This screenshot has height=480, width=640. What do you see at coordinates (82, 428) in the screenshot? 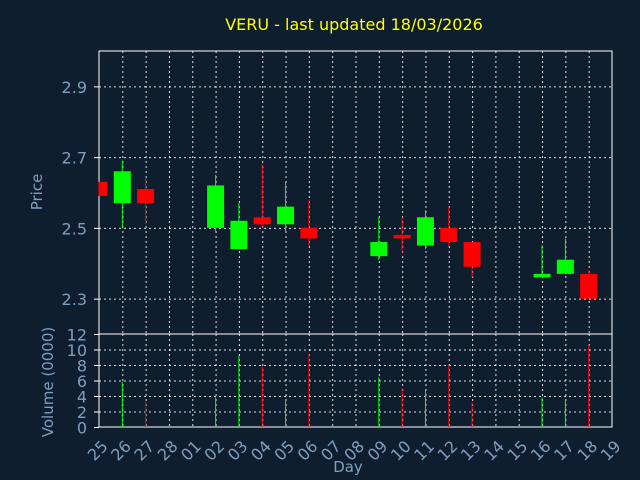
I see `volume-ytick-label: 0` at bounding box center [82, 428].